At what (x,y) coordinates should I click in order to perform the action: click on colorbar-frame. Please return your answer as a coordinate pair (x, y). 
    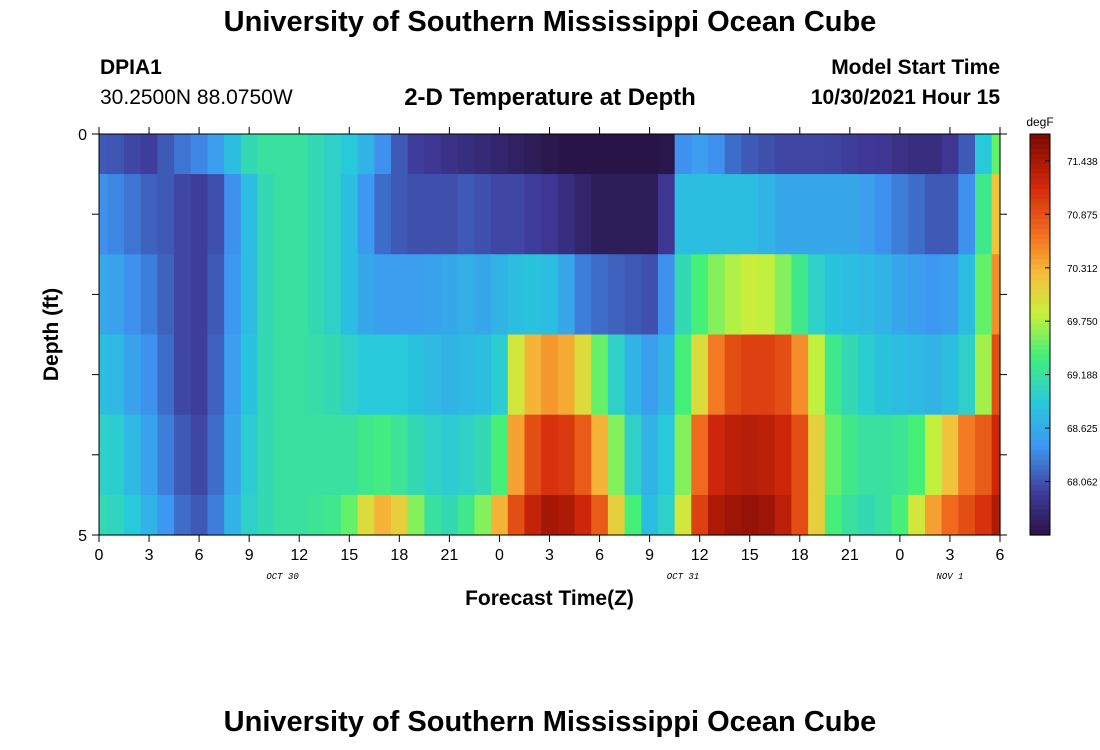
    Looking at the image, I should click on (1040, 334).